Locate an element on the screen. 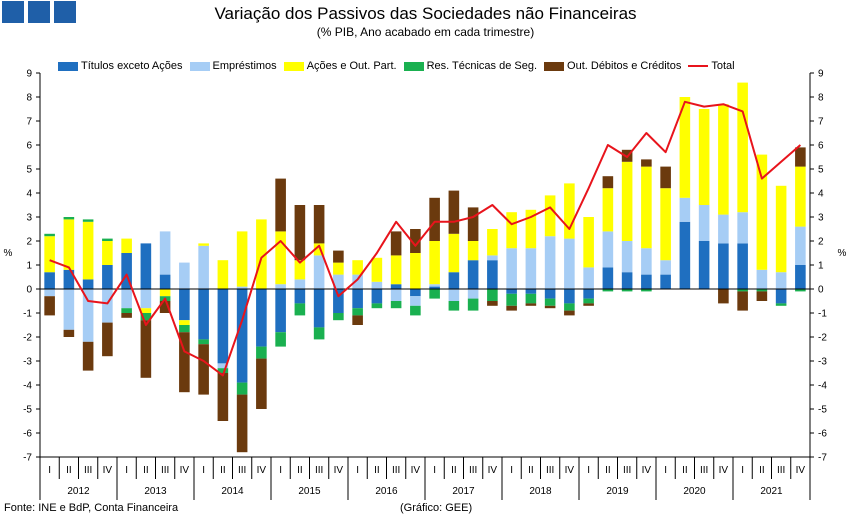 This screenshot has width=851, height=519. quarter-label-24: I is located at coordinates (511, 470).